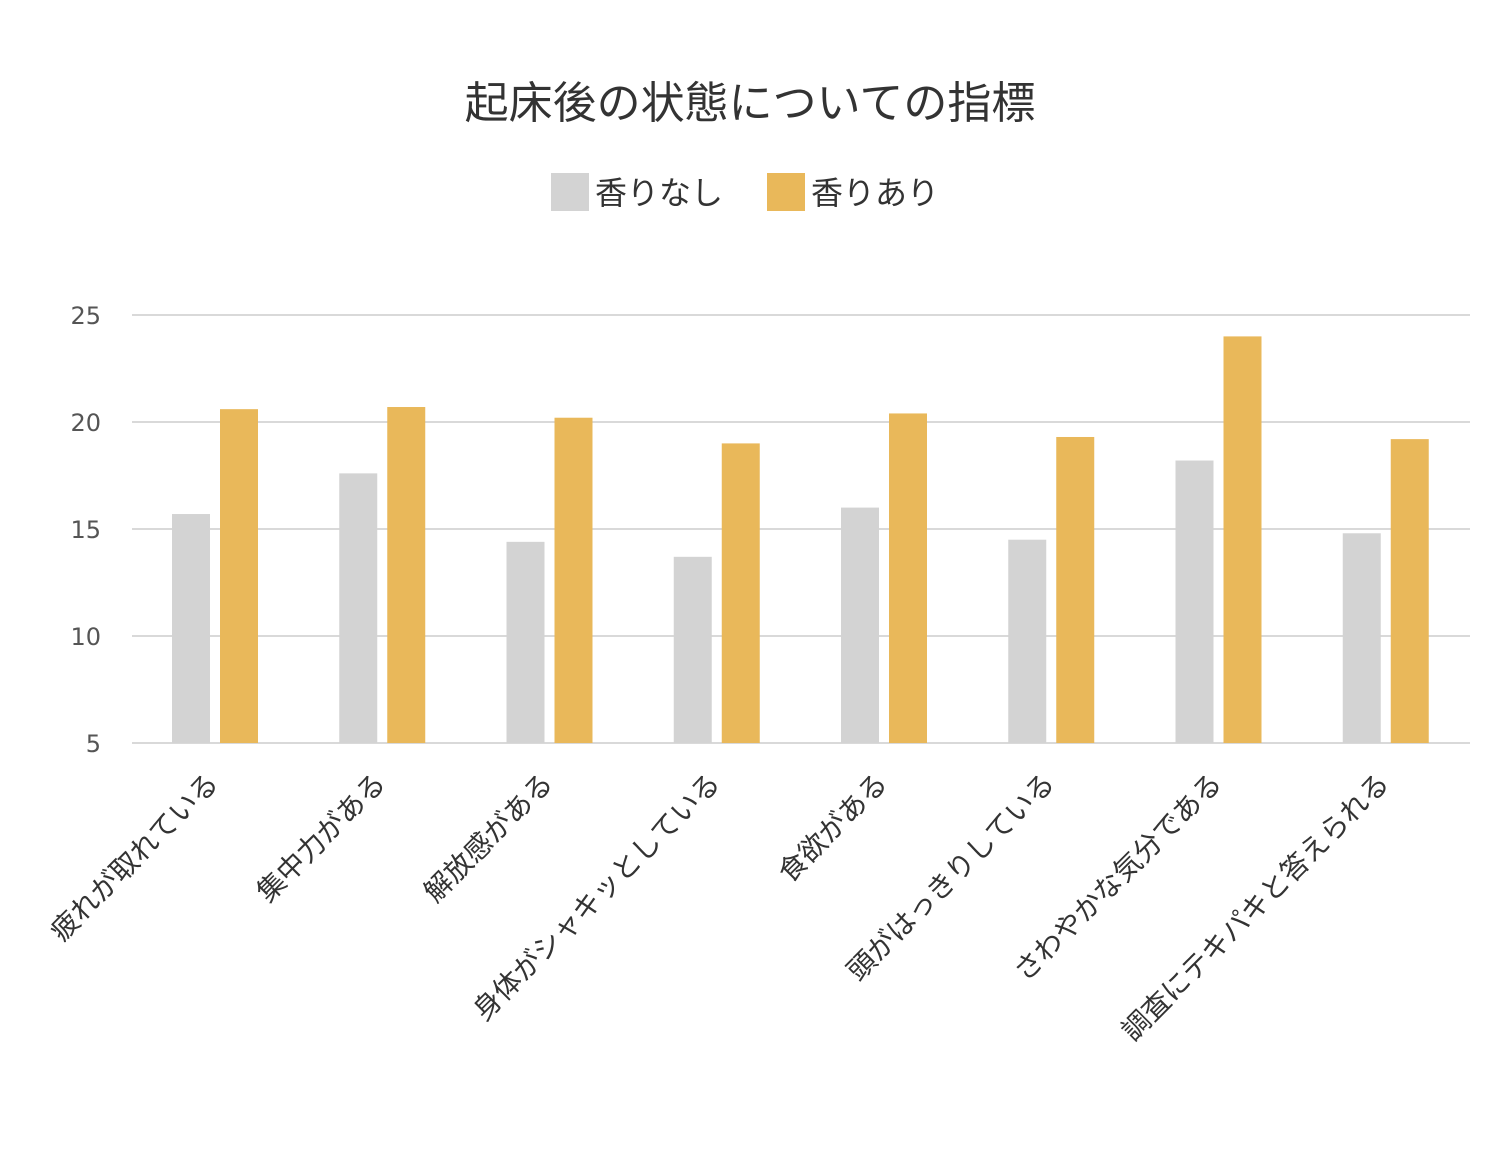 The height and width of the screenshot is (1150, 1500). I want to click on legend: 香りなし 香りあり, so click(745, 192).